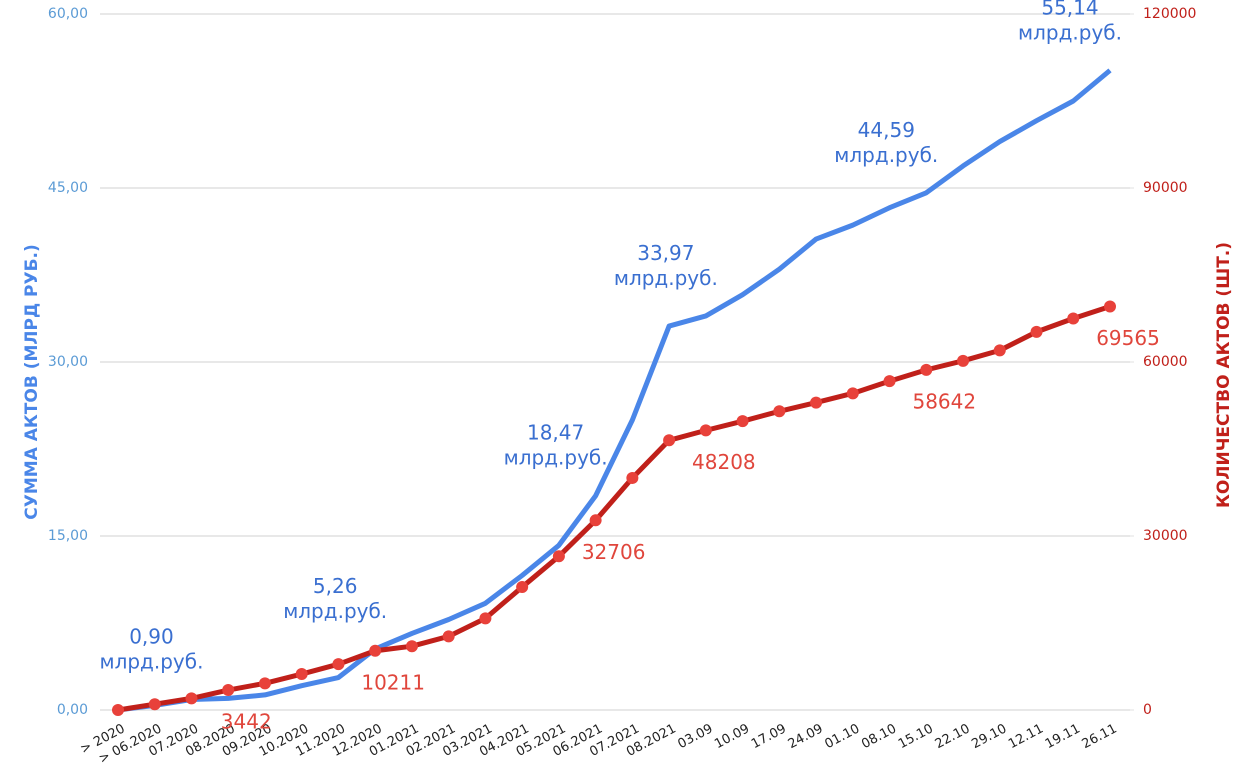 This screenshot has height=772, width=1250. Describe the element at coordinates (1147, 710) in the screenshot. I see `y2-tick-label: 0` at that location.